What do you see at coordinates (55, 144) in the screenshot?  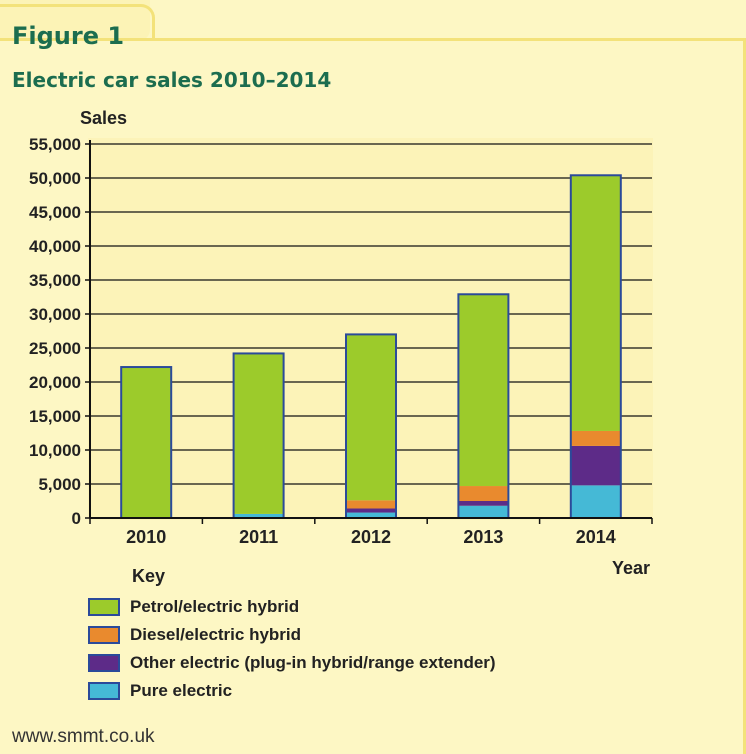 I see `y-tick-label: 55,000` at bounding box center [55, 144].